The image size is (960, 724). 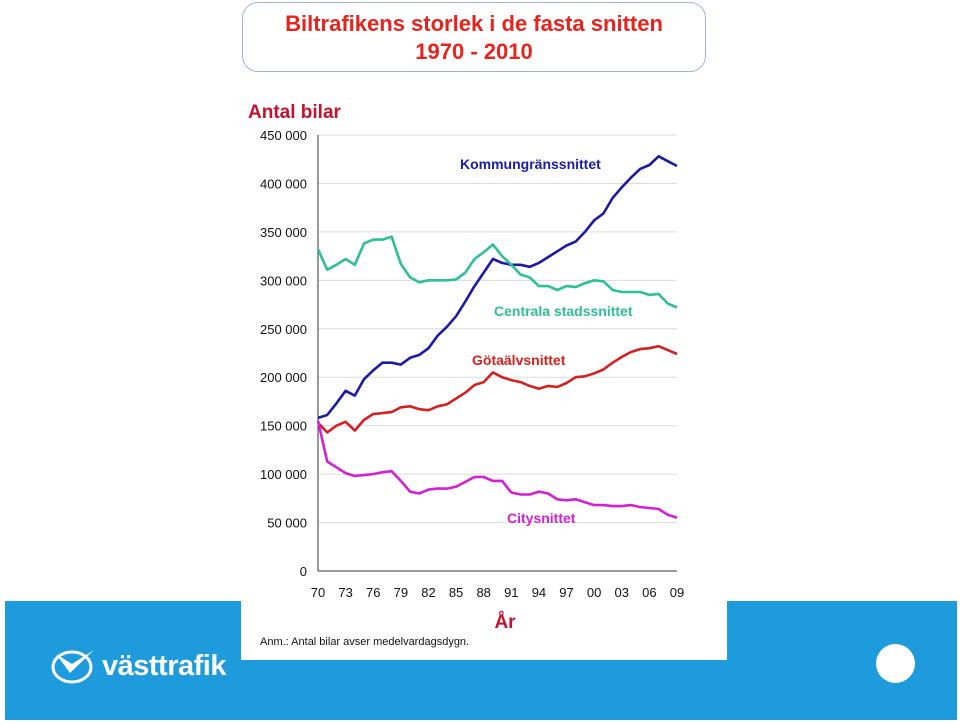 I want to click on x-tick-label: 82, so click(x=428, y=592).